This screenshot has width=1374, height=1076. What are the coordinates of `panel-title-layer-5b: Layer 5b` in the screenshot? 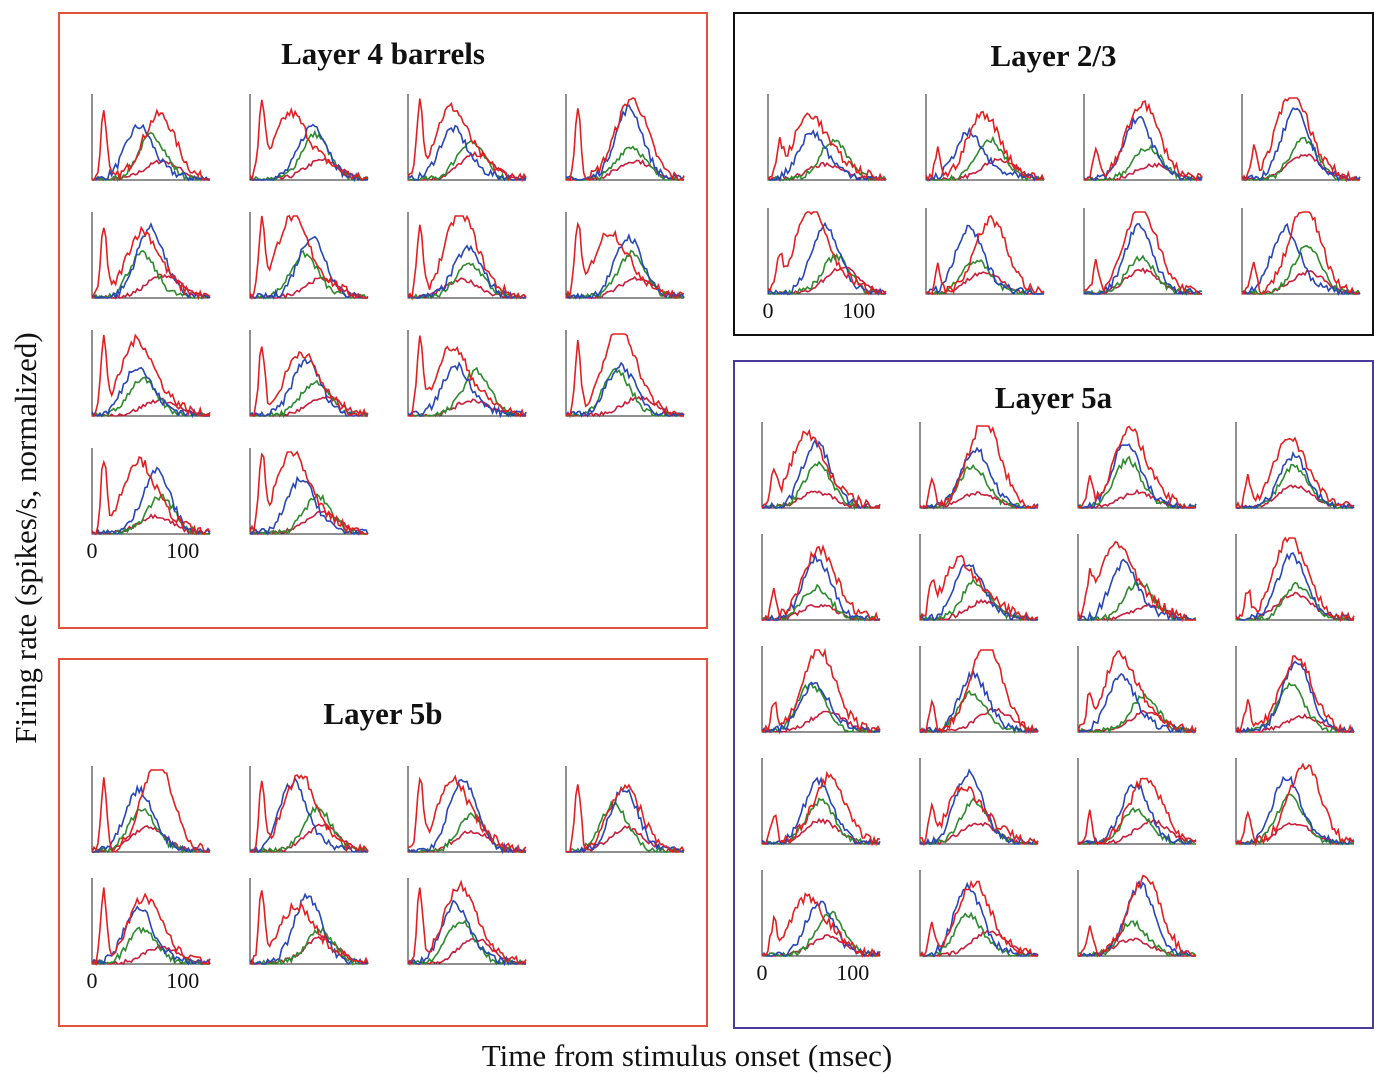 It's located at (383, 713).